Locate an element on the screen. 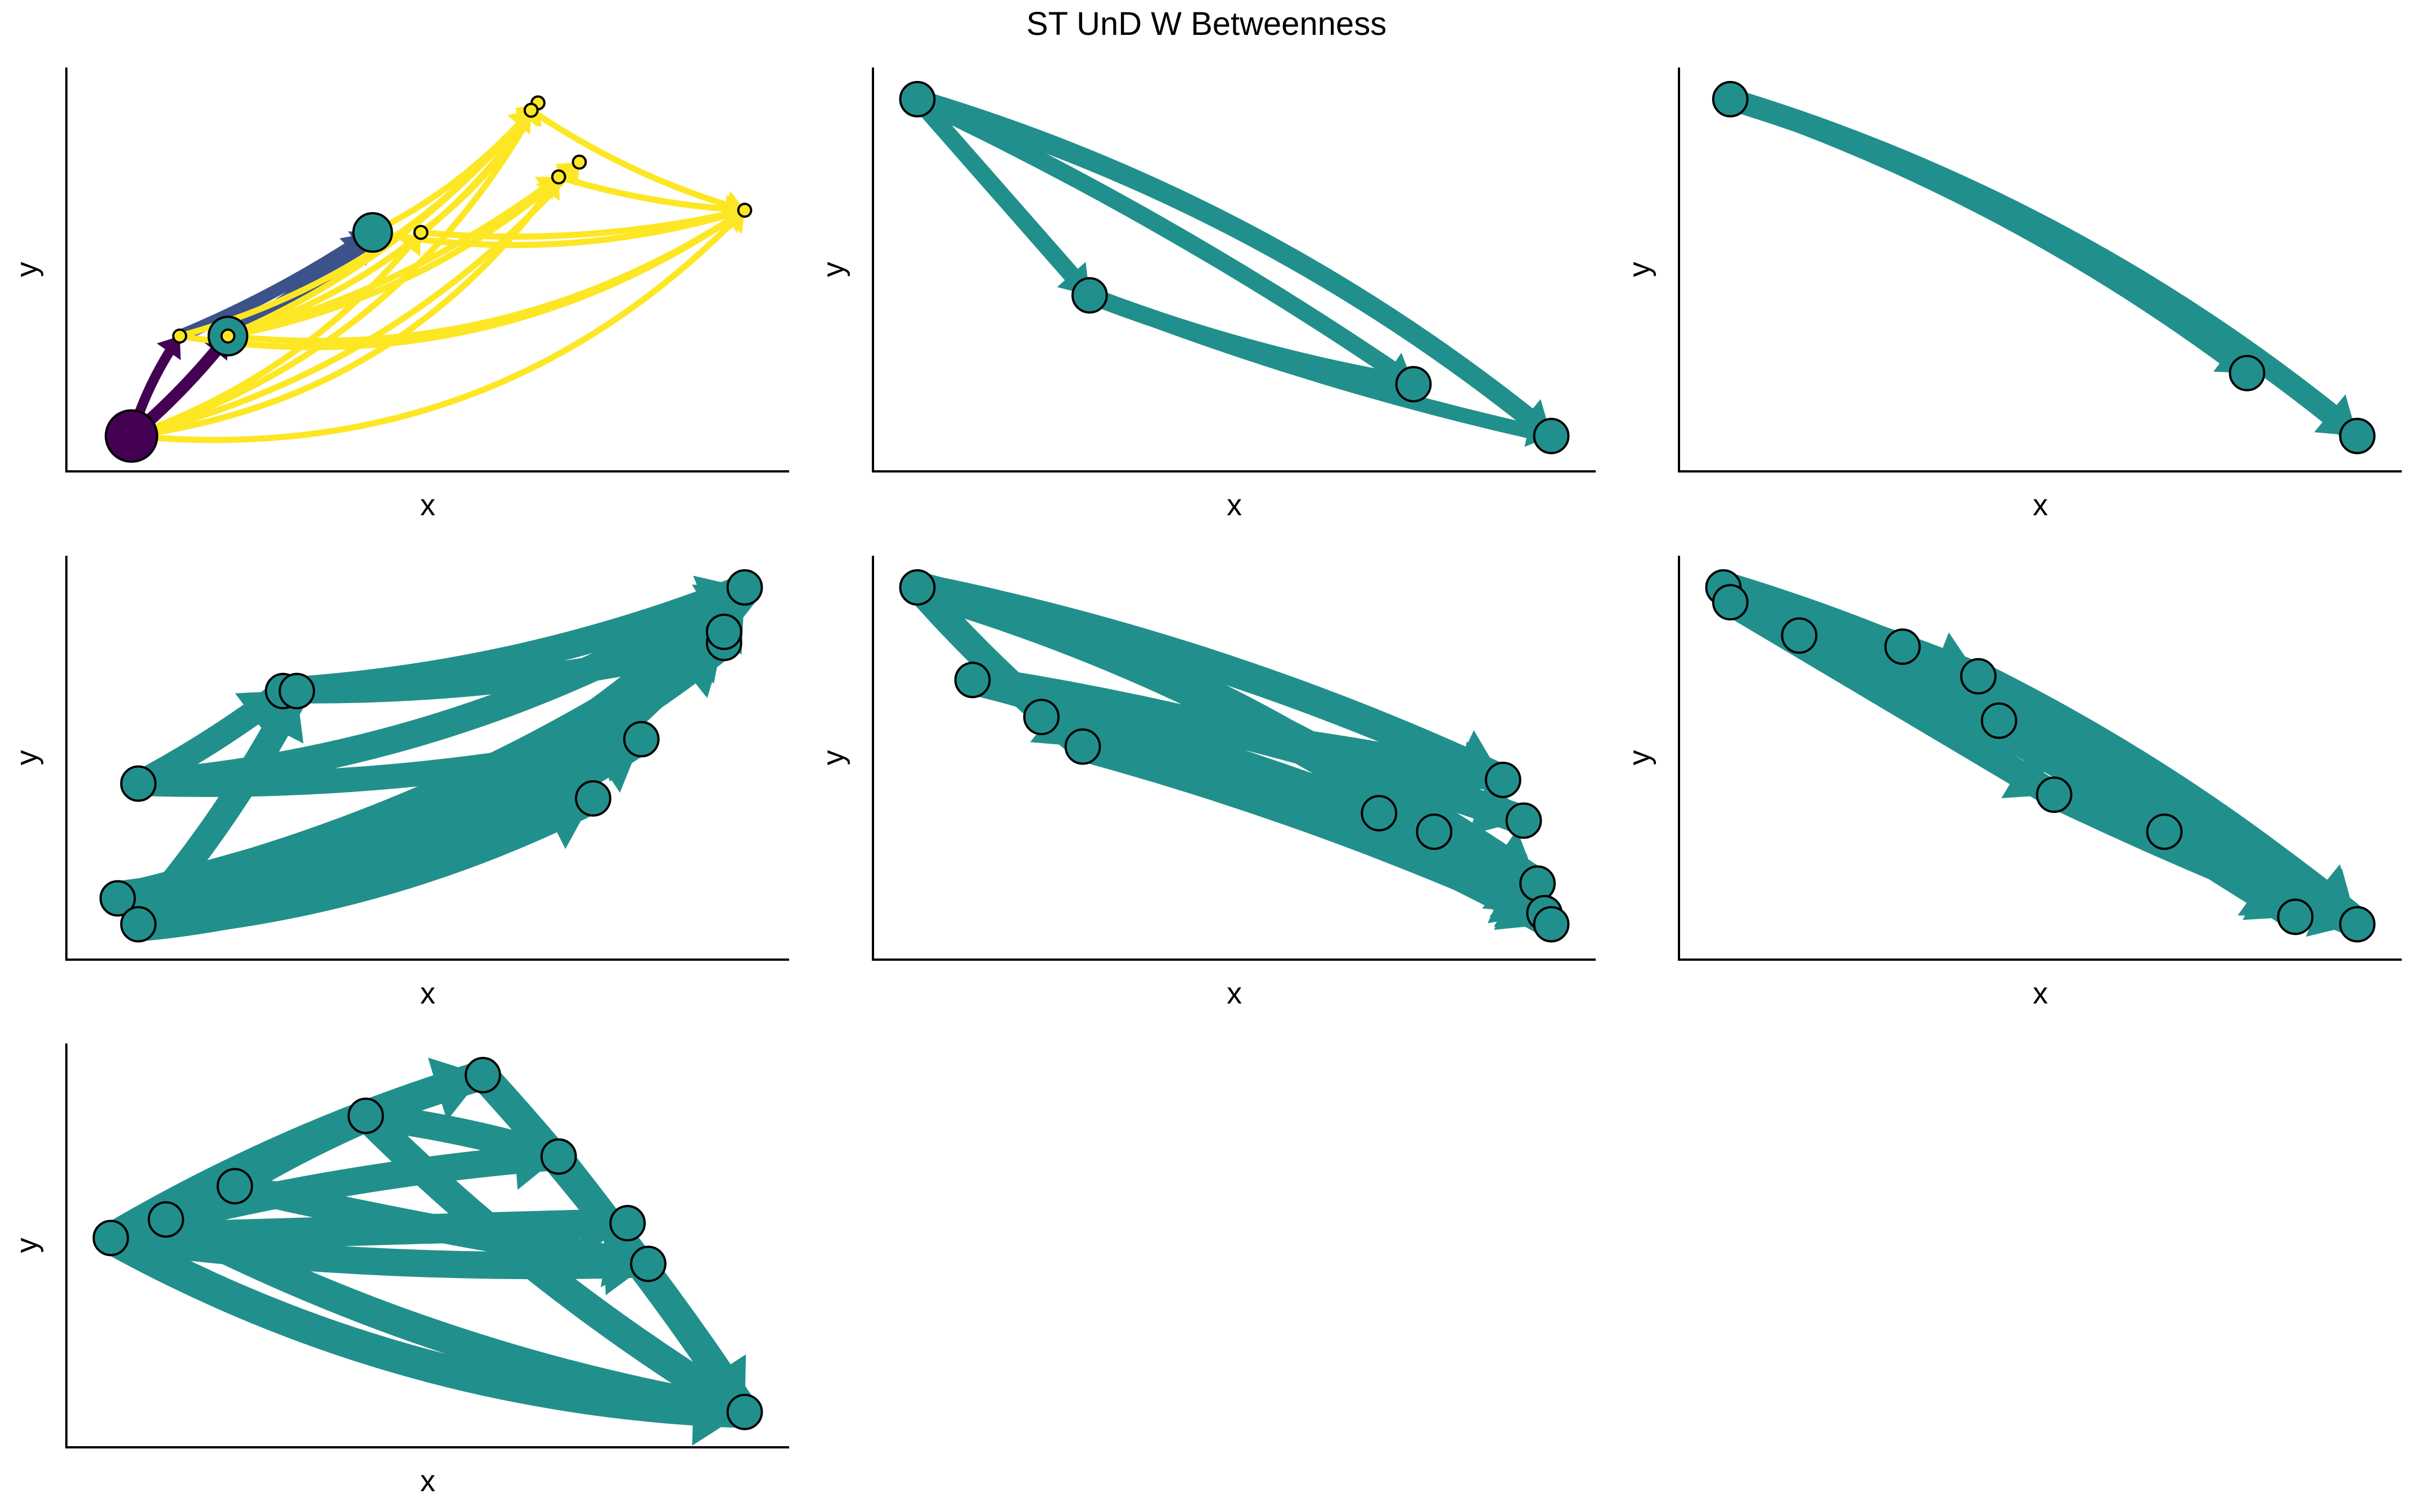  panel-6: xy is located at coordinates (2012, 783).